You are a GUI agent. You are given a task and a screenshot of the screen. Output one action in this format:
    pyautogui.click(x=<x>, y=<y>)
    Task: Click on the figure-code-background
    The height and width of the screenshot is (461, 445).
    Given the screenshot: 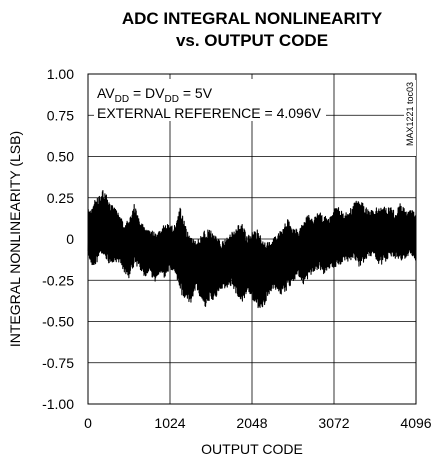 What is the action you would take?
    pyautogui.click(x=410, y=118)
    